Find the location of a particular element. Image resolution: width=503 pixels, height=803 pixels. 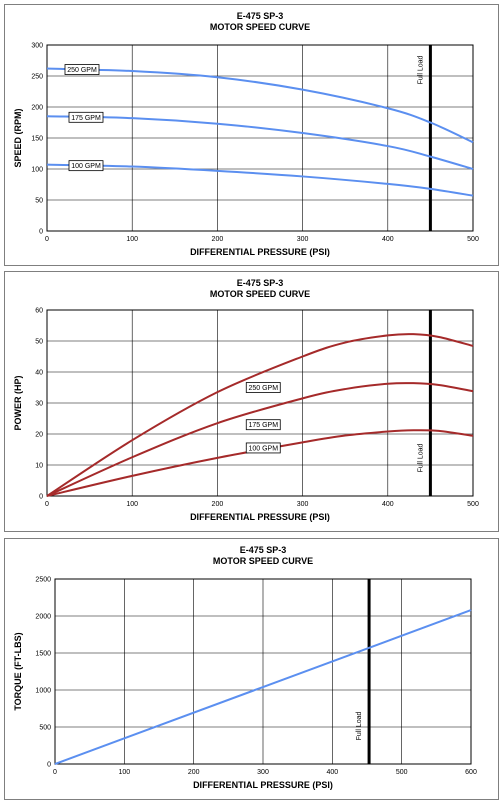

y-axis-label: SPEED (RPM) is located at coordinates (18, 137).